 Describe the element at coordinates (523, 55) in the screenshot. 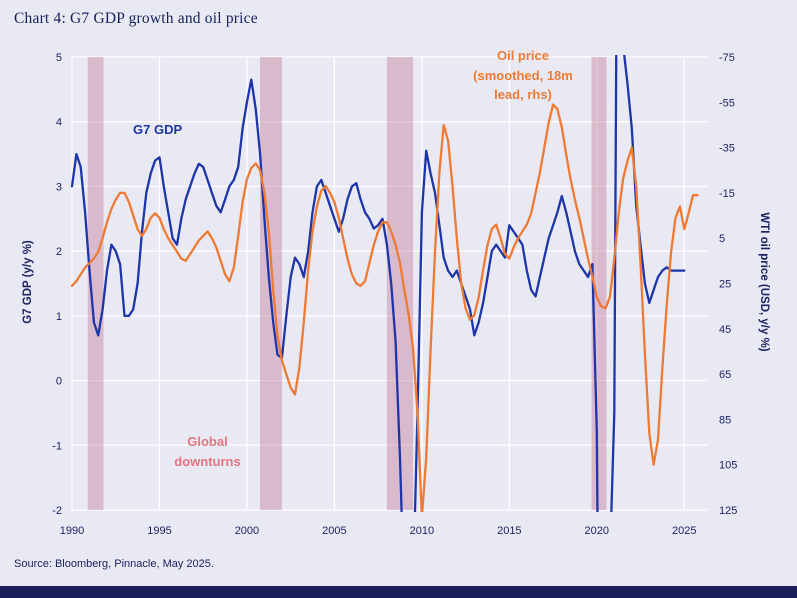

I see `oil-series-label-line1: Oil price` at that location.